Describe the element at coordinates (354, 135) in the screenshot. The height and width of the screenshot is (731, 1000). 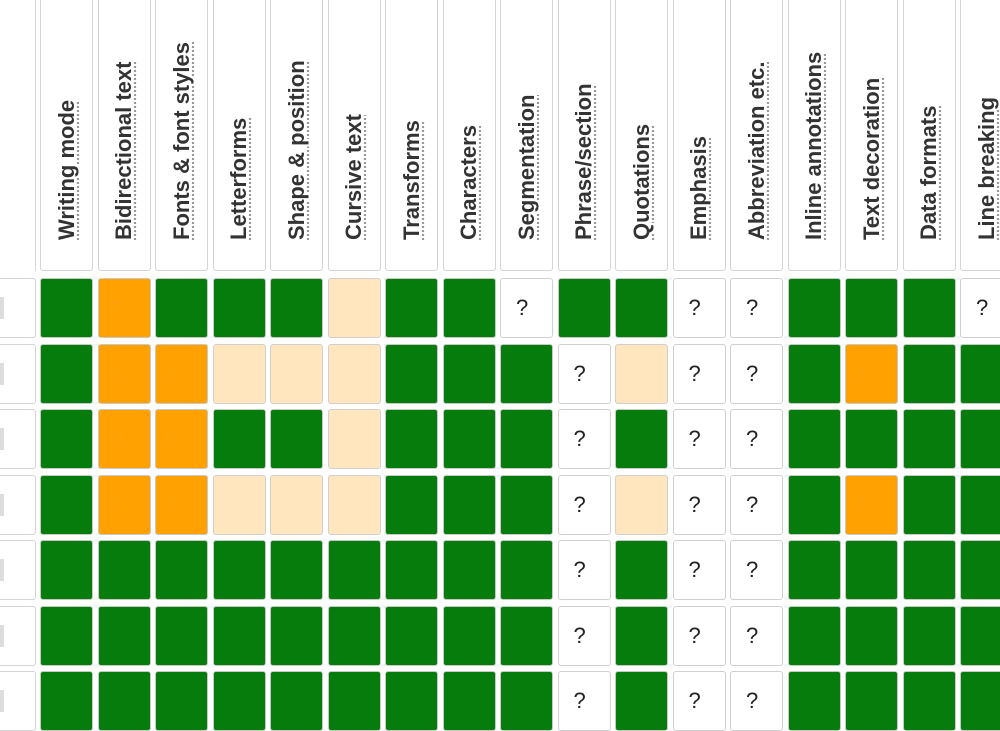
I see `column-header-cursive-text: Cursive text` at that location.